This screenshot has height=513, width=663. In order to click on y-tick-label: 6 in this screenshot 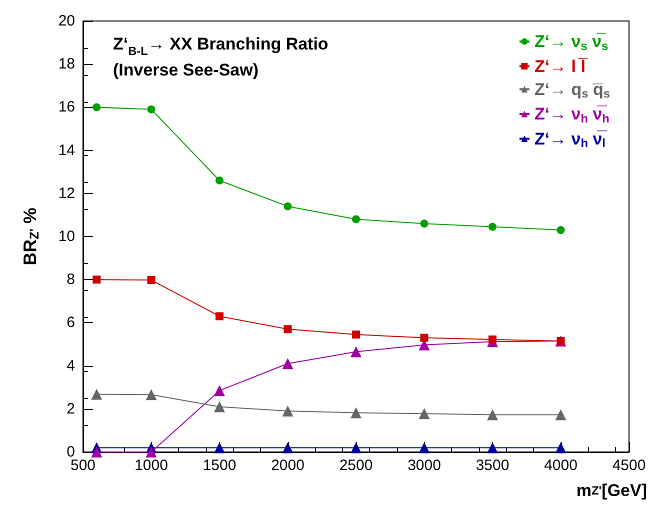, I will do `click(70, 323)`.